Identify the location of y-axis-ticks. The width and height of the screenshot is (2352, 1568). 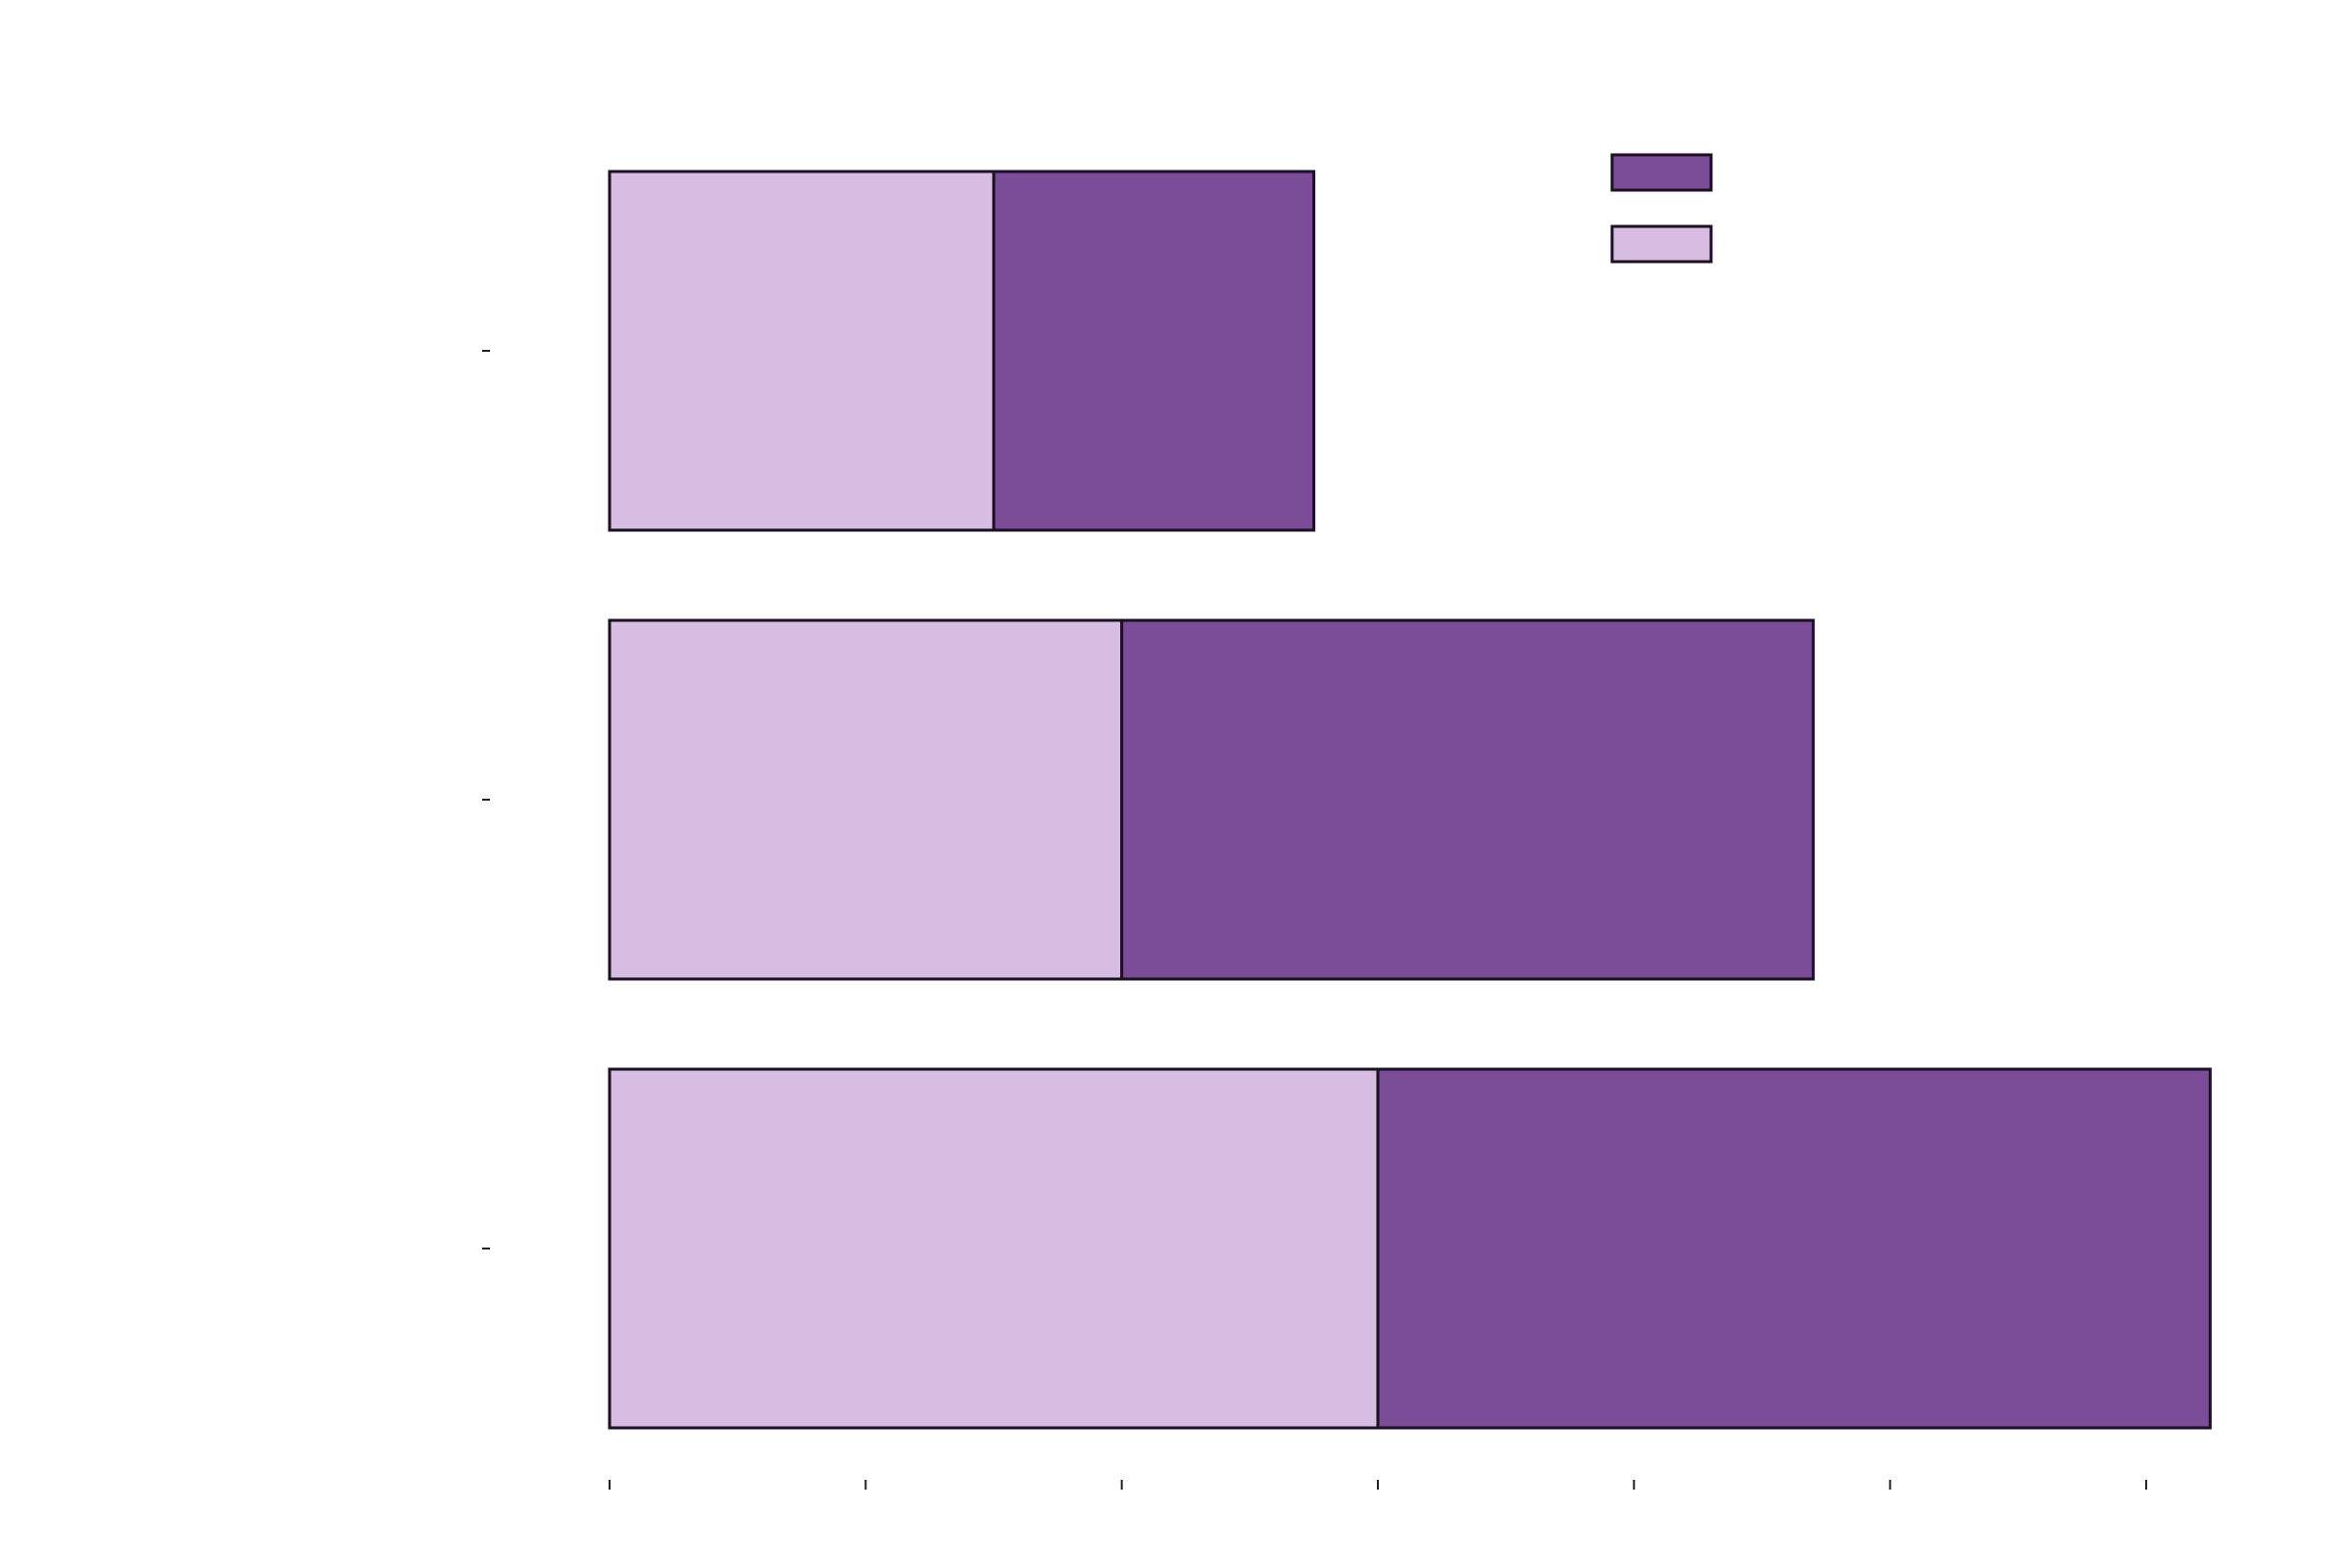
(486, 800).